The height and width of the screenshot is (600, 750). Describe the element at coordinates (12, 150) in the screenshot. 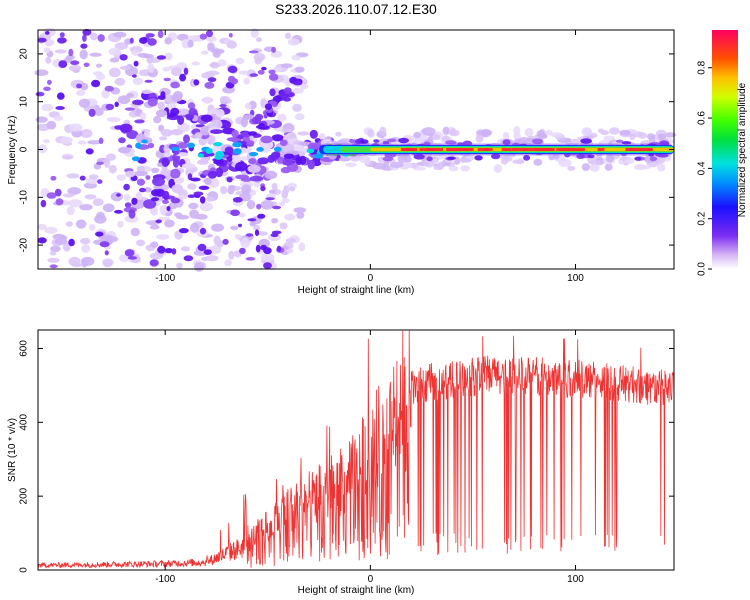

I see `spectrogram-y-label: Frequency (Hz)` at that location.